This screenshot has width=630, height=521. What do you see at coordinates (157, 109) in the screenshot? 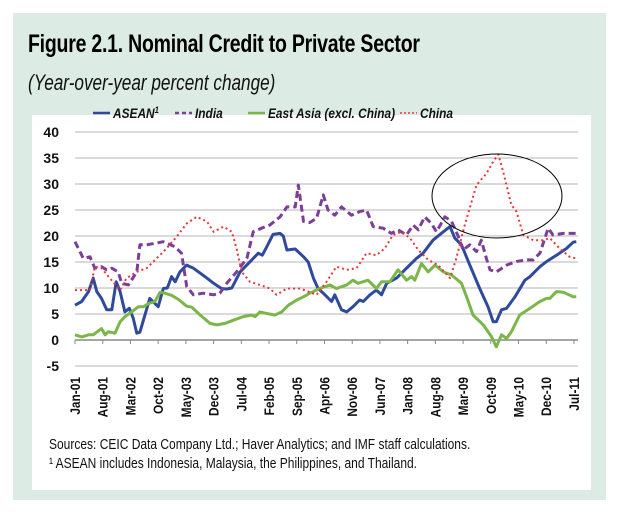
I see `legend-superscript: 1` at bounding box center [157, 109].